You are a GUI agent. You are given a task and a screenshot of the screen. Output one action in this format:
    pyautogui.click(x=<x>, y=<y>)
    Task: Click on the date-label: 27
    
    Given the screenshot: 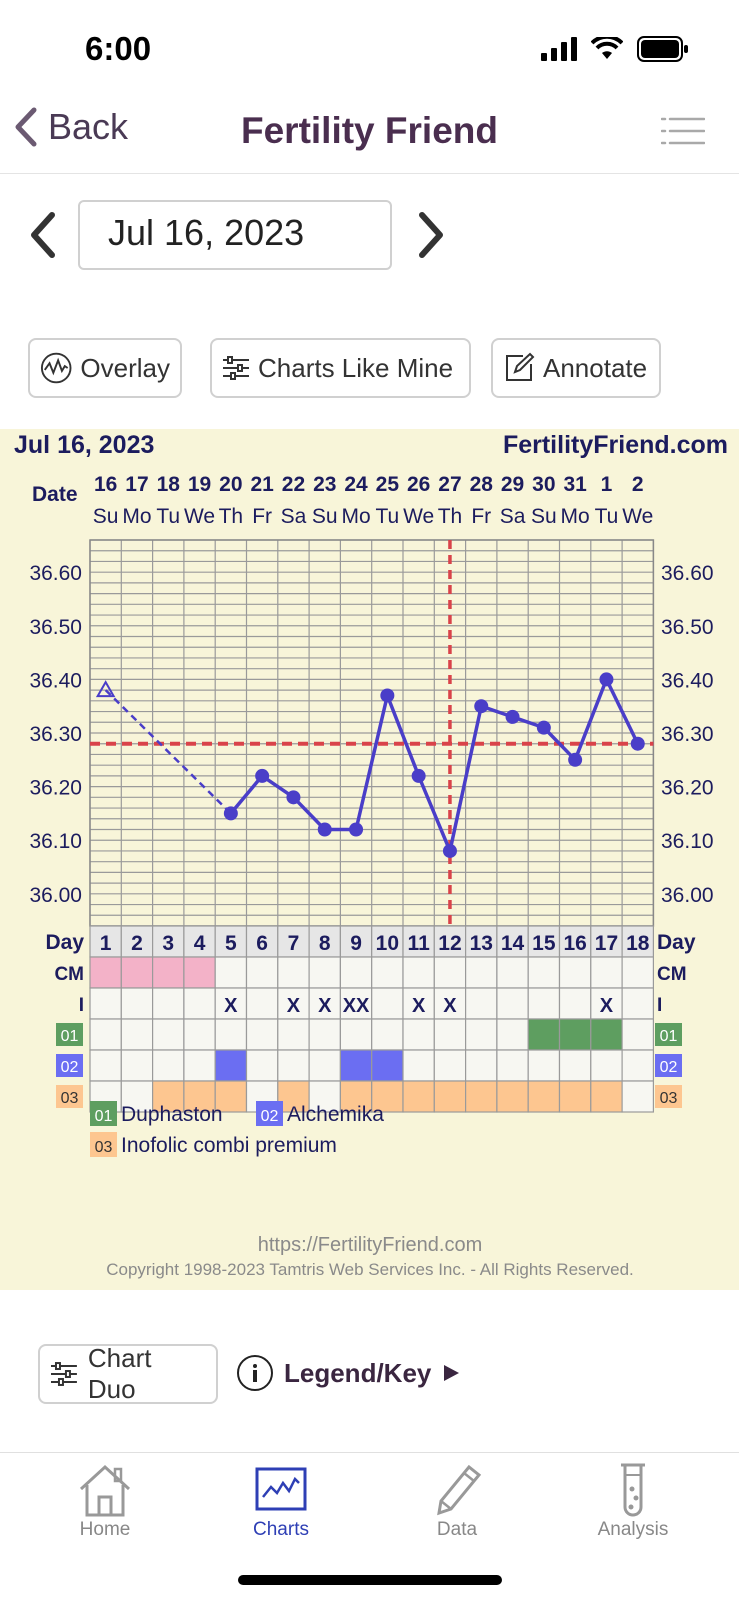 What is the action you would take?
    pyautogui.click(x=449, y=484)
    